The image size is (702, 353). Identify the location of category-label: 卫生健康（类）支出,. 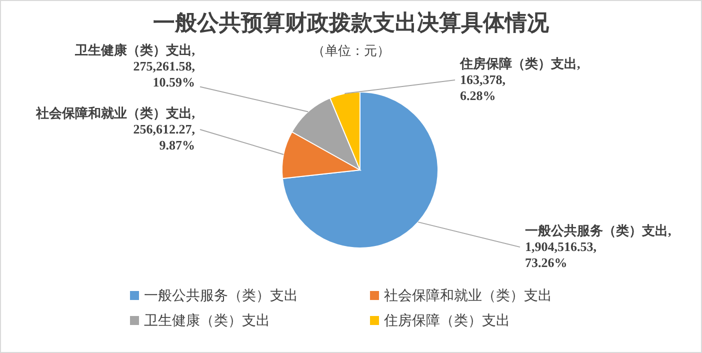
(134, 50).